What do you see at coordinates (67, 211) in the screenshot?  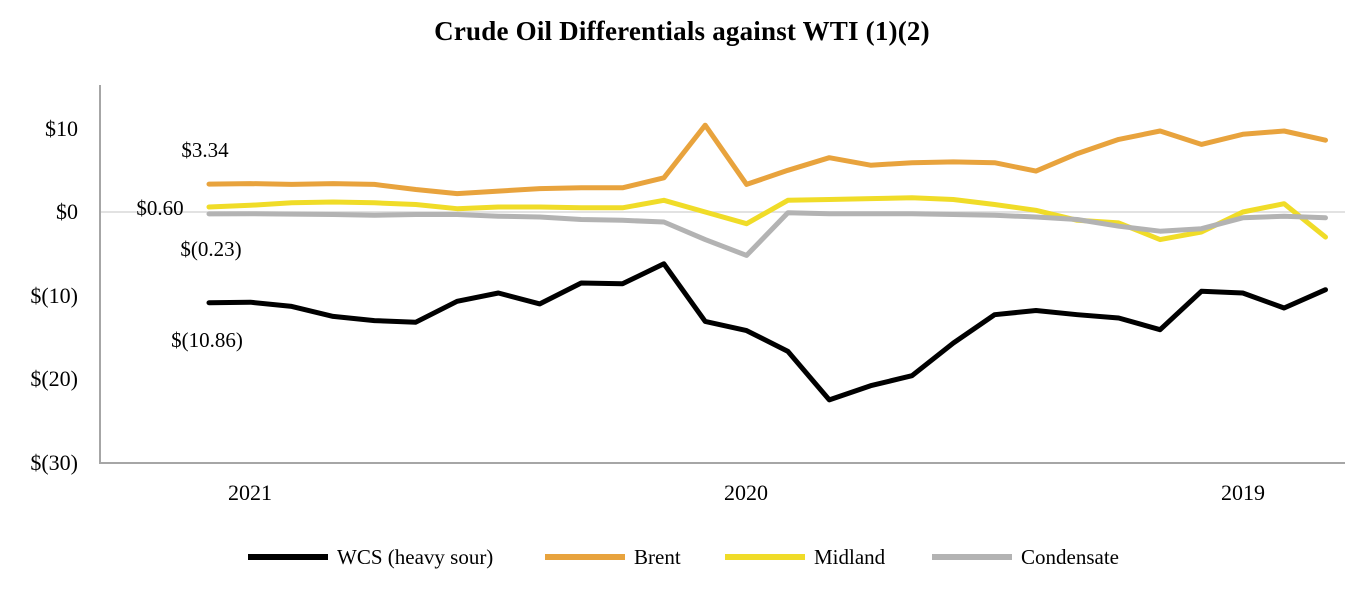 I see `y-tick-label-0: $0` at bounding box center [67, 211].